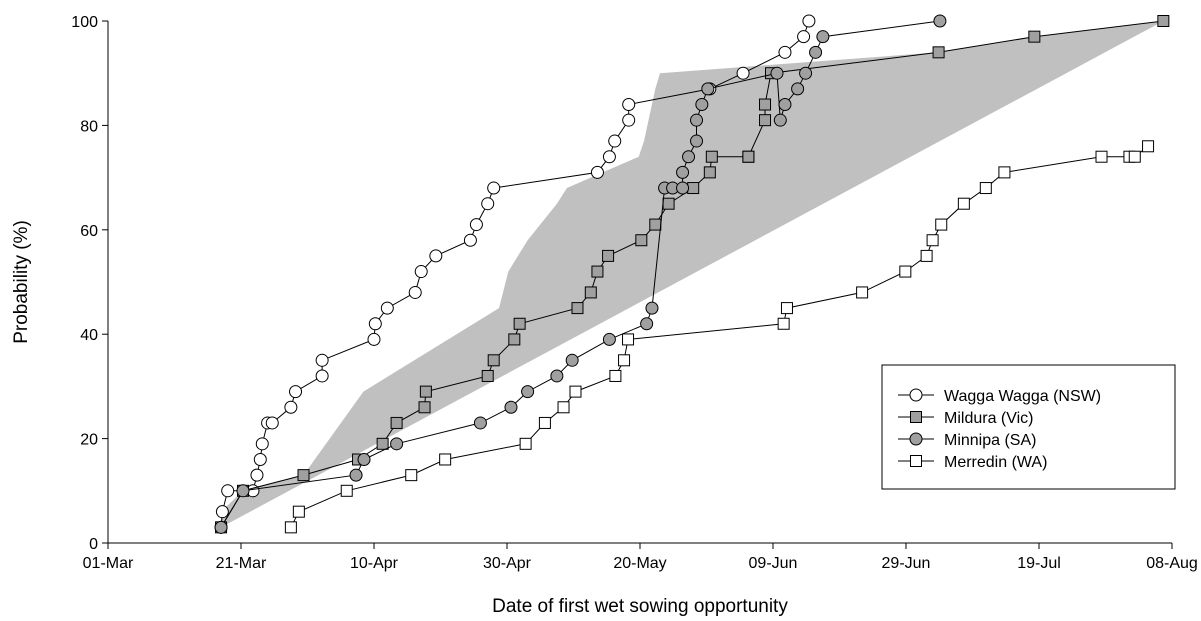  What do you see at coordinates (1039, 563) in the screenshot?
I see `x-tick-label: 19-Jul` at bounding box center [1039, 563].